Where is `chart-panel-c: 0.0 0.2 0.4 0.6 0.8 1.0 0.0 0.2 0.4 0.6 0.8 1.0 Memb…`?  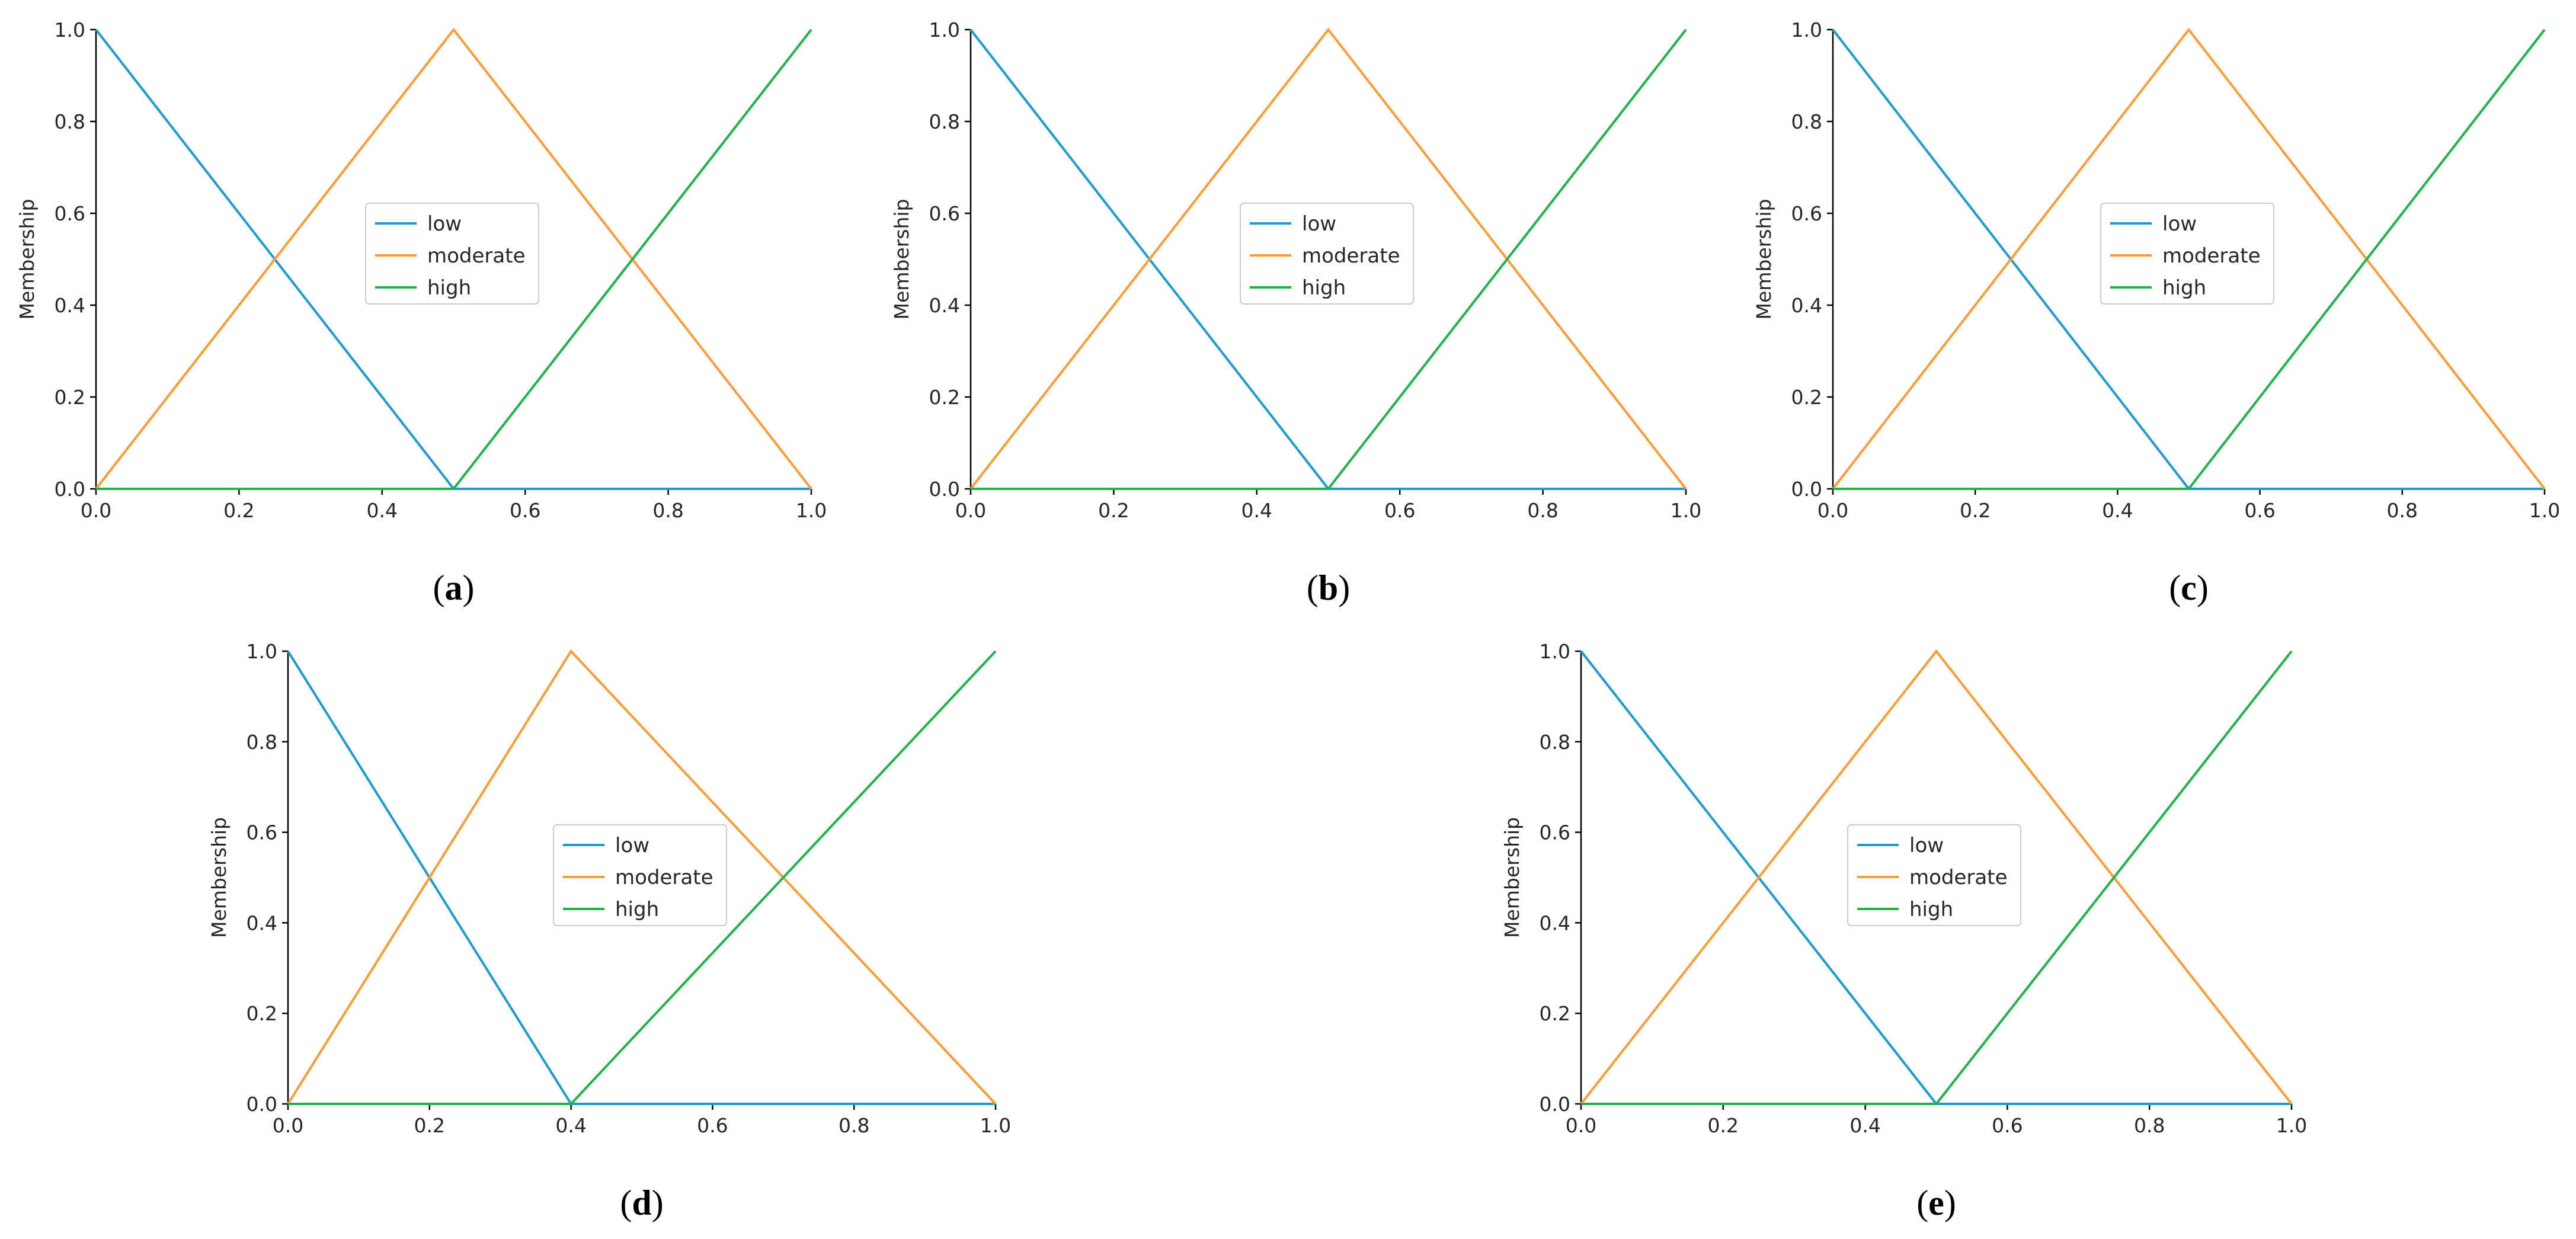 chart-panel-c: 0.0 0.2 0.4 0.6 0.8 1.0 0.0 0.2 0.4 0.6 0.8 1.0 Memb… is located at coordinates (2156, 313).